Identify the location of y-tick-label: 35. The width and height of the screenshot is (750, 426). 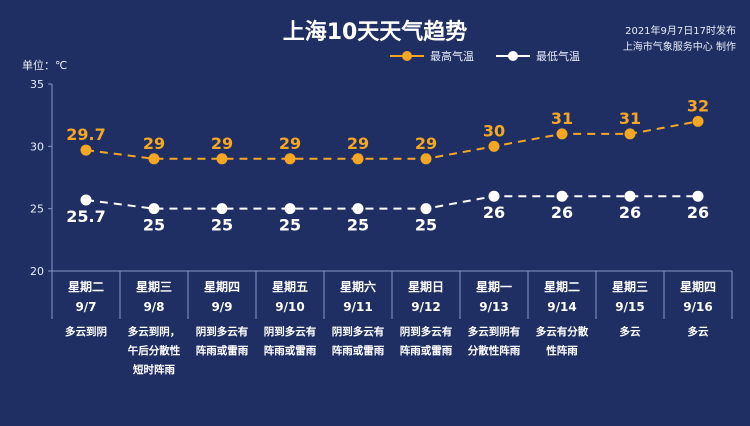
(37, 84).